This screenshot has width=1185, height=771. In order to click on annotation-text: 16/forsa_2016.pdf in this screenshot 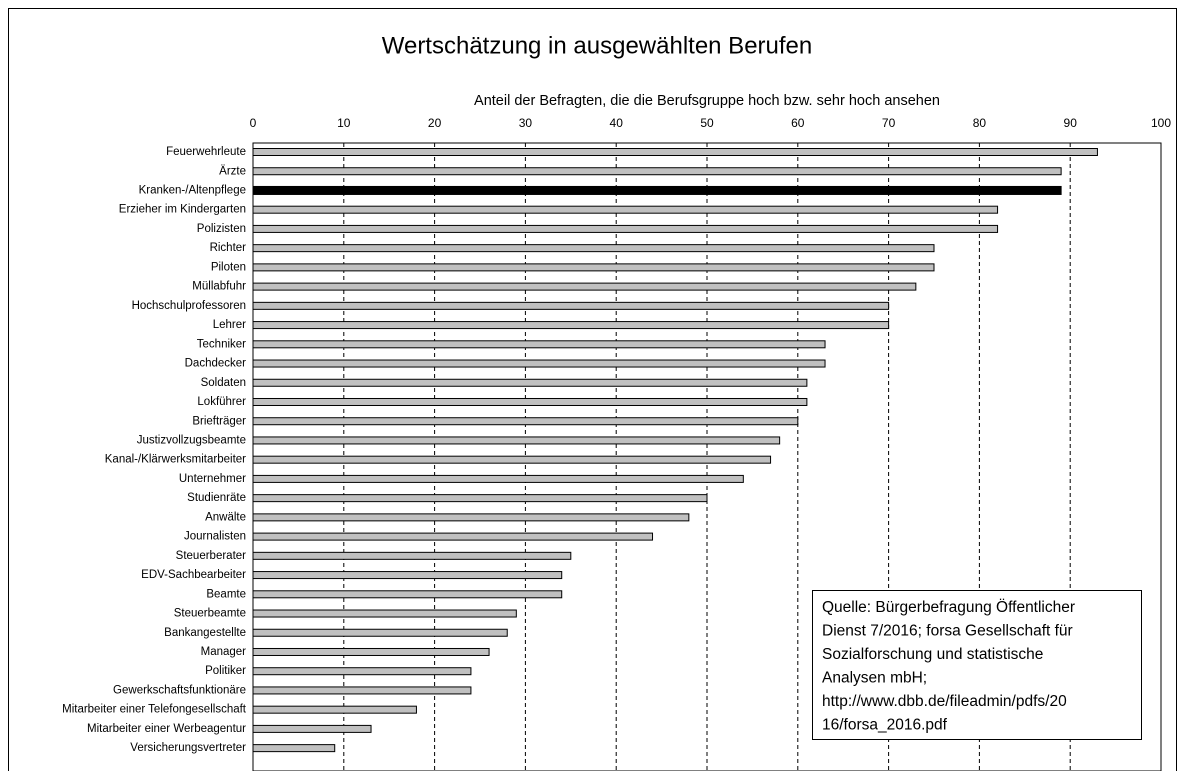, I will do `click(885, 725)`.